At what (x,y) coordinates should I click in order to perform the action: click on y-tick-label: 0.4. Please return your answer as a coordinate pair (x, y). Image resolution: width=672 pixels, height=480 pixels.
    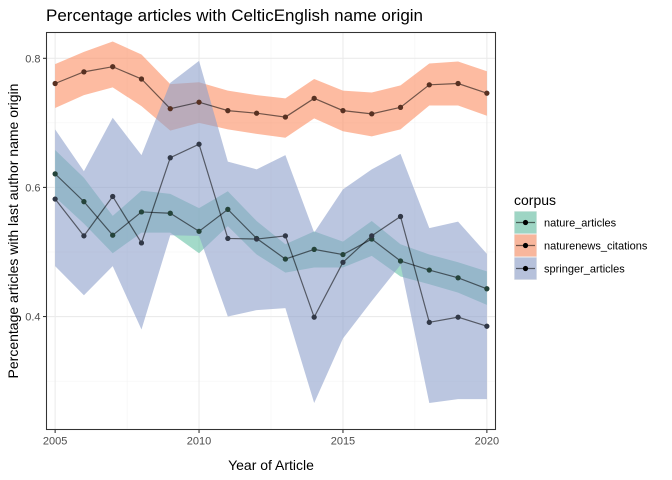
    Looking at the image, I should click on (32, 318).